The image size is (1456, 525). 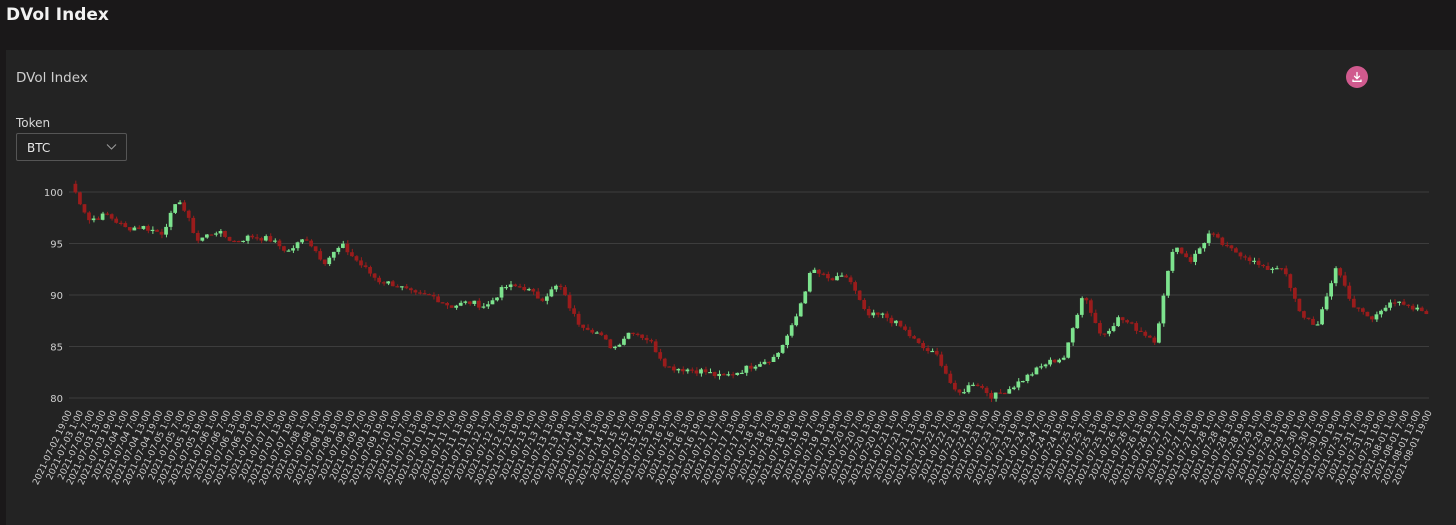 What do you see at coordinates (71, 147) in the screenshot?
I see `token-select: BTC` at bounding box center [71, 147].